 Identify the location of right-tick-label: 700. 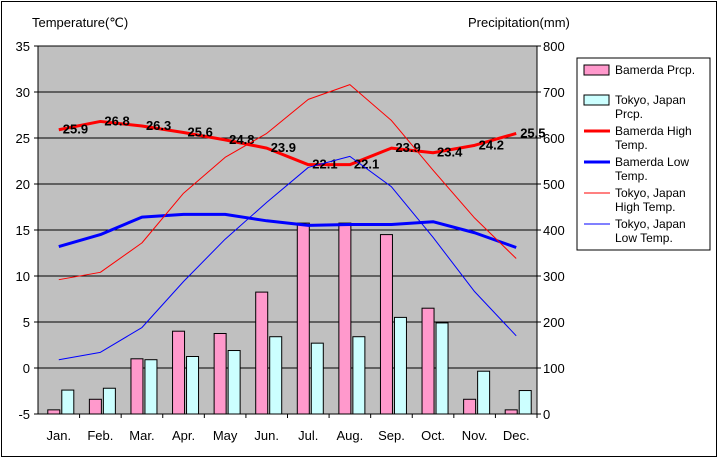
(554, 92).